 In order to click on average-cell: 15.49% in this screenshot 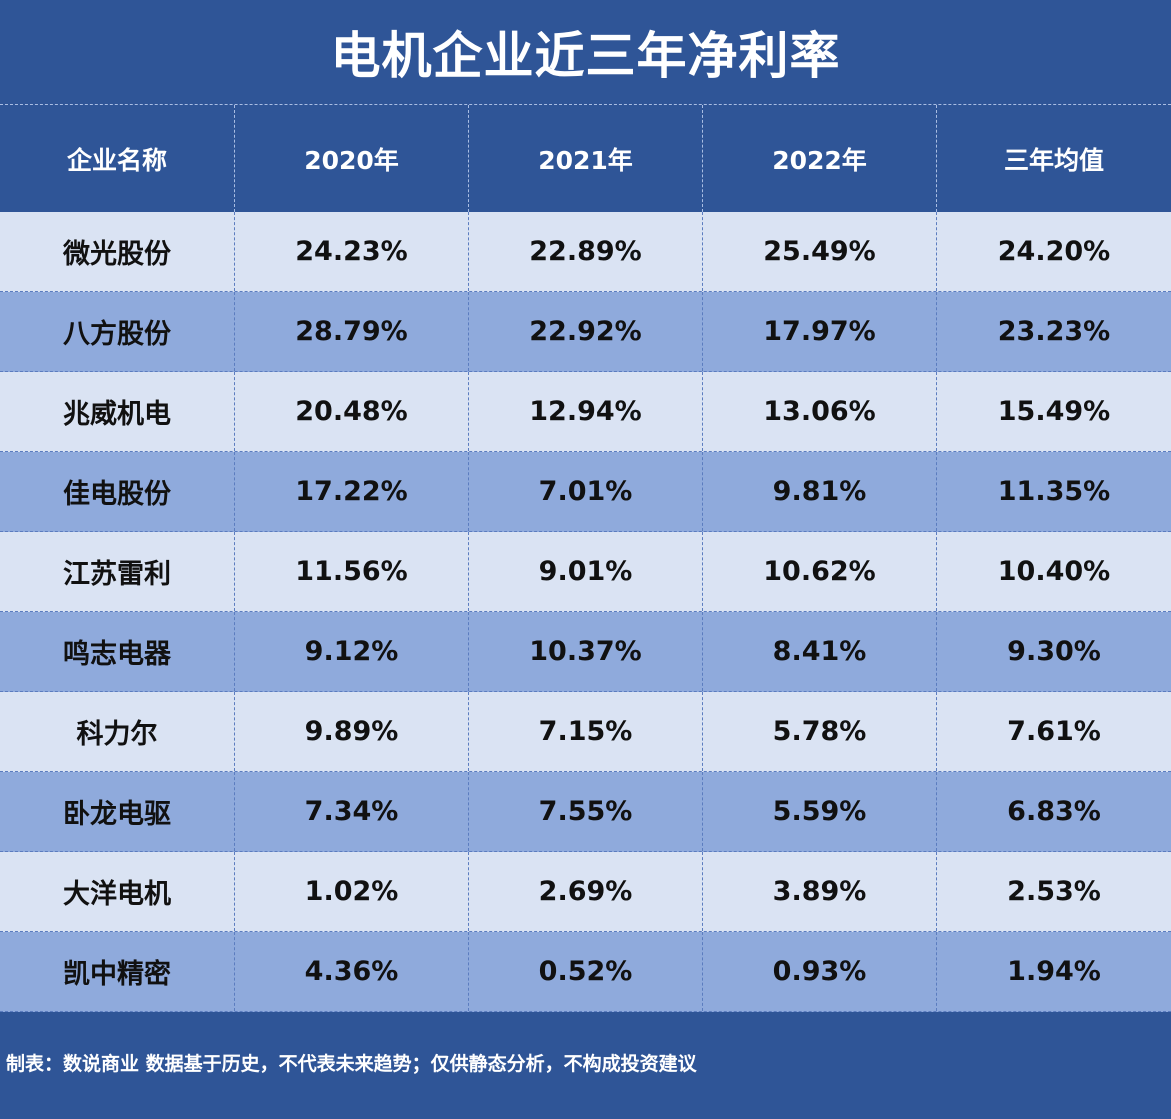, I will do `click(1054, 411)`.